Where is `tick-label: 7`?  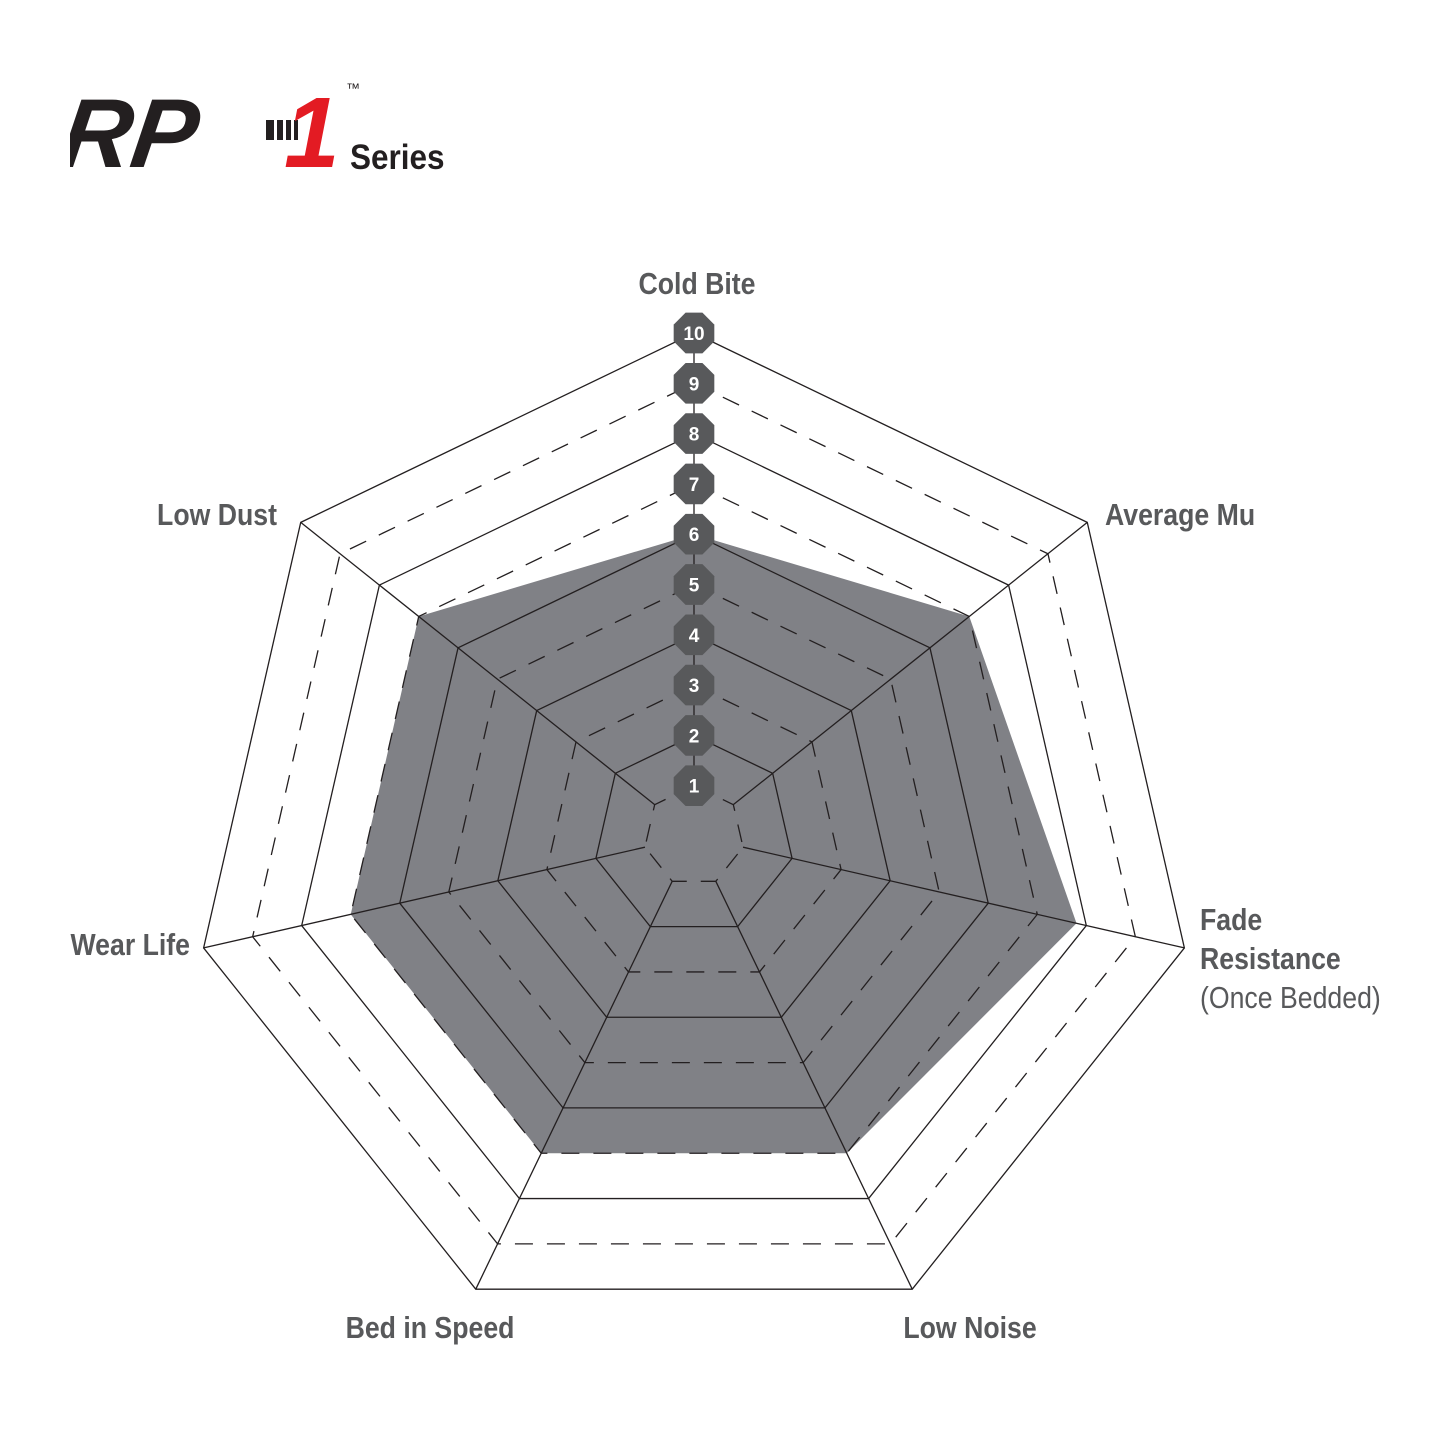 tick-label: 7 is located at coordinates (694, 485).